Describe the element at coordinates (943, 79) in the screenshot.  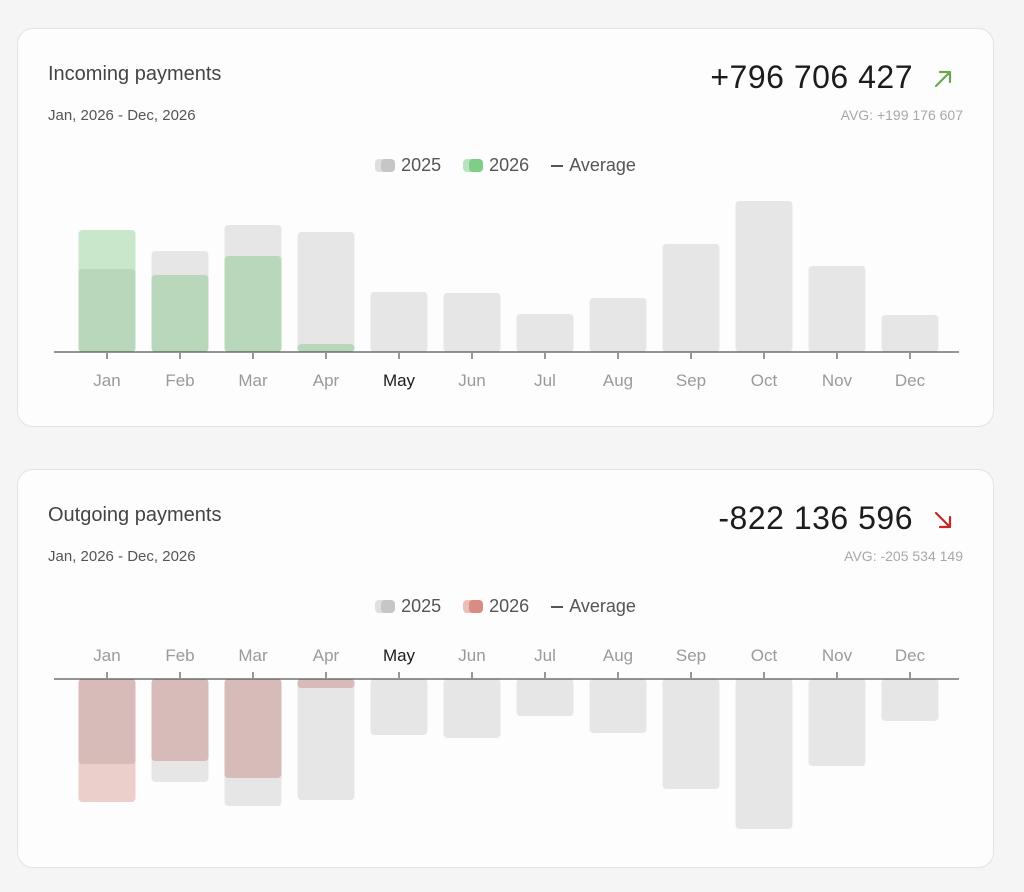
I see `arrow-up-right-icon` at that location.